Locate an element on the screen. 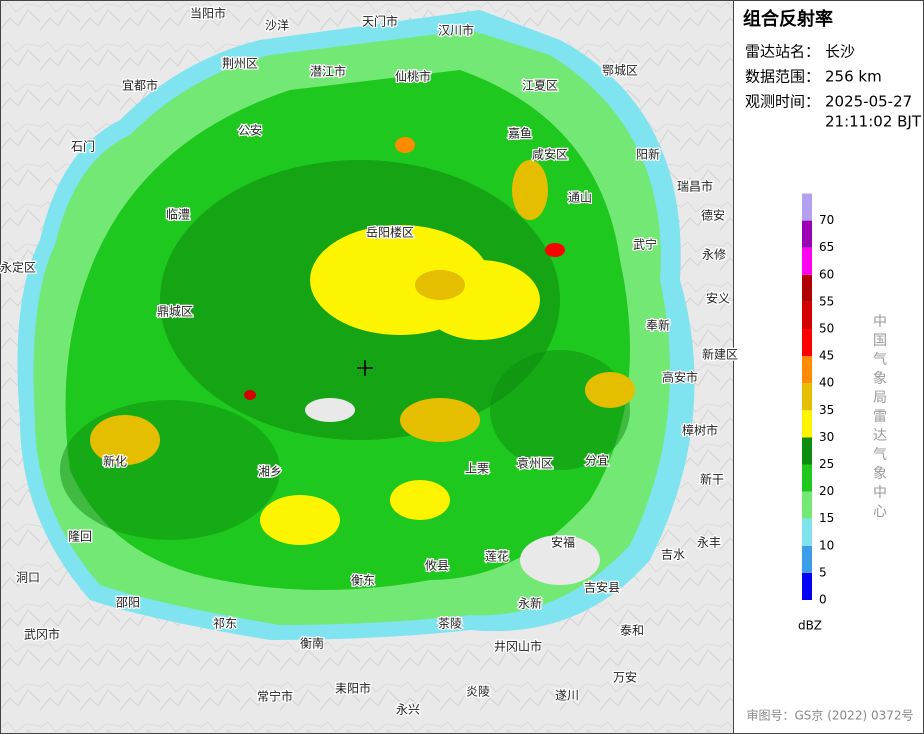 This screenshot has width=924, height=734. place-label: 临澧 is located at coordinates (178, 215).